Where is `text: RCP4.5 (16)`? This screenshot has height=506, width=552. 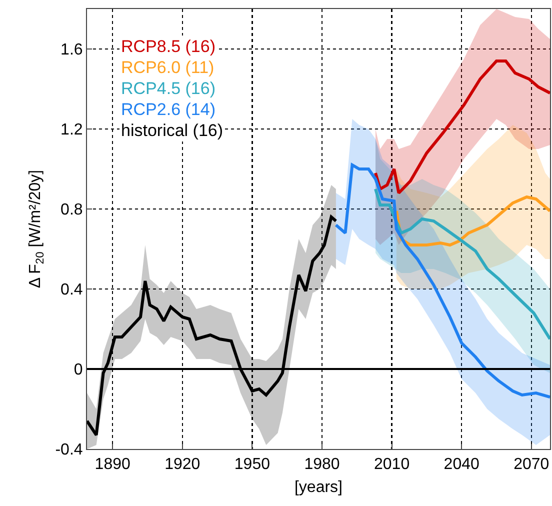 text: RCP4.5 (16) is located at coordinates (168, 88).